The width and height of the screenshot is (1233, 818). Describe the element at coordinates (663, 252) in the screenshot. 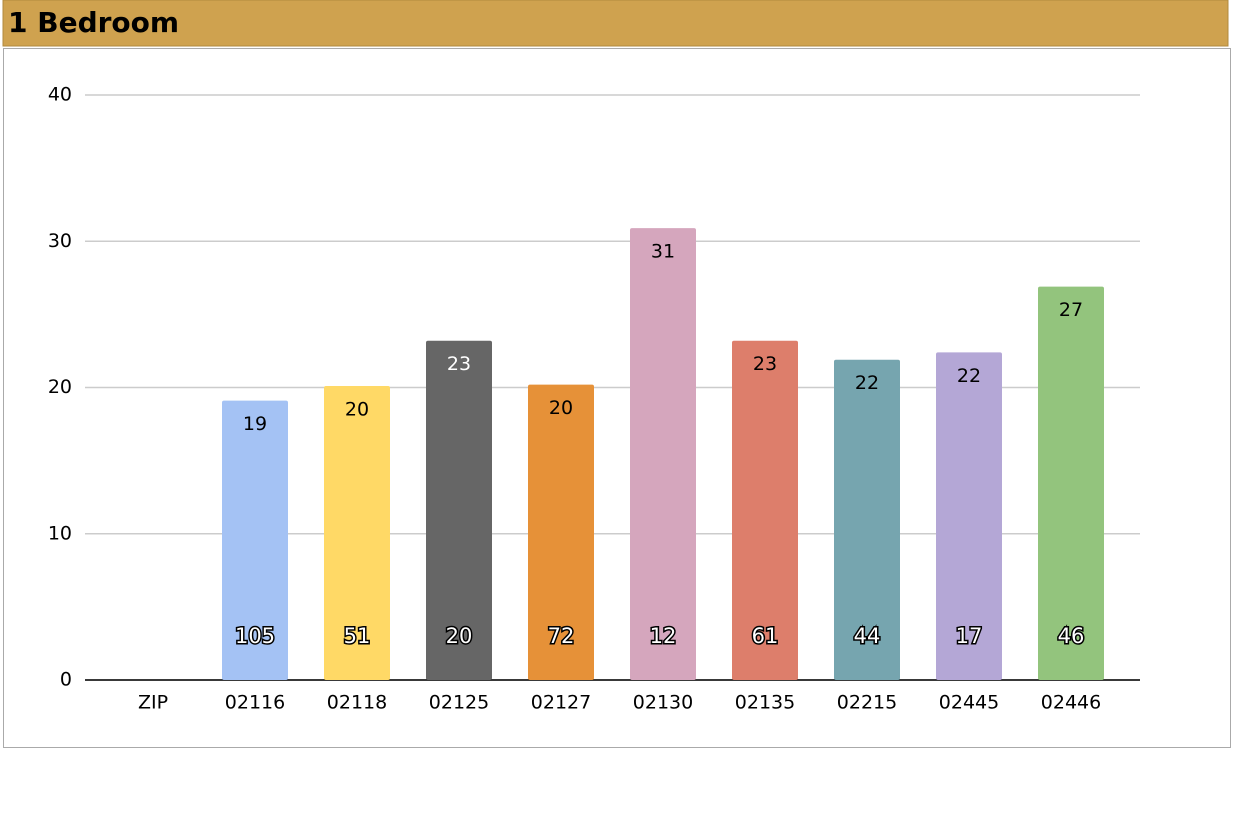

I see `value-label: 31` at that location.